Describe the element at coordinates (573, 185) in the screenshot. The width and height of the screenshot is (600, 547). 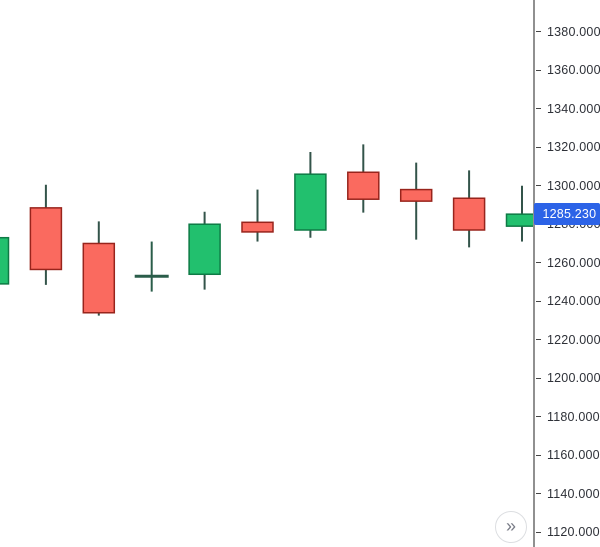
I see `tick-label: 1300.000` at that location.